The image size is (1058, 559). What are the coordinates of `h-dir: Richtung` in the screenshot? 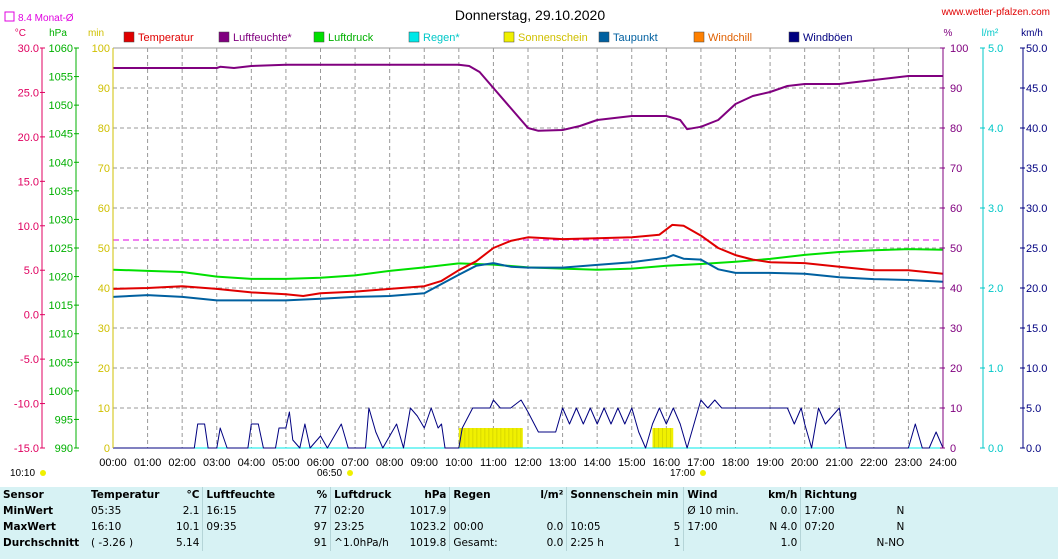 It's located at (831, 495).